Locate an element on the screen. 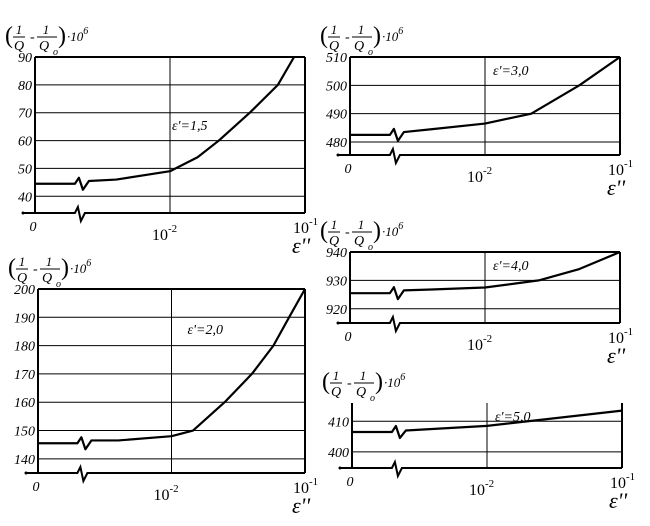 The width and height of the screenshot is (650, 526). curve-annotation: ε'=5,0 is located at coordinates (512, 417).